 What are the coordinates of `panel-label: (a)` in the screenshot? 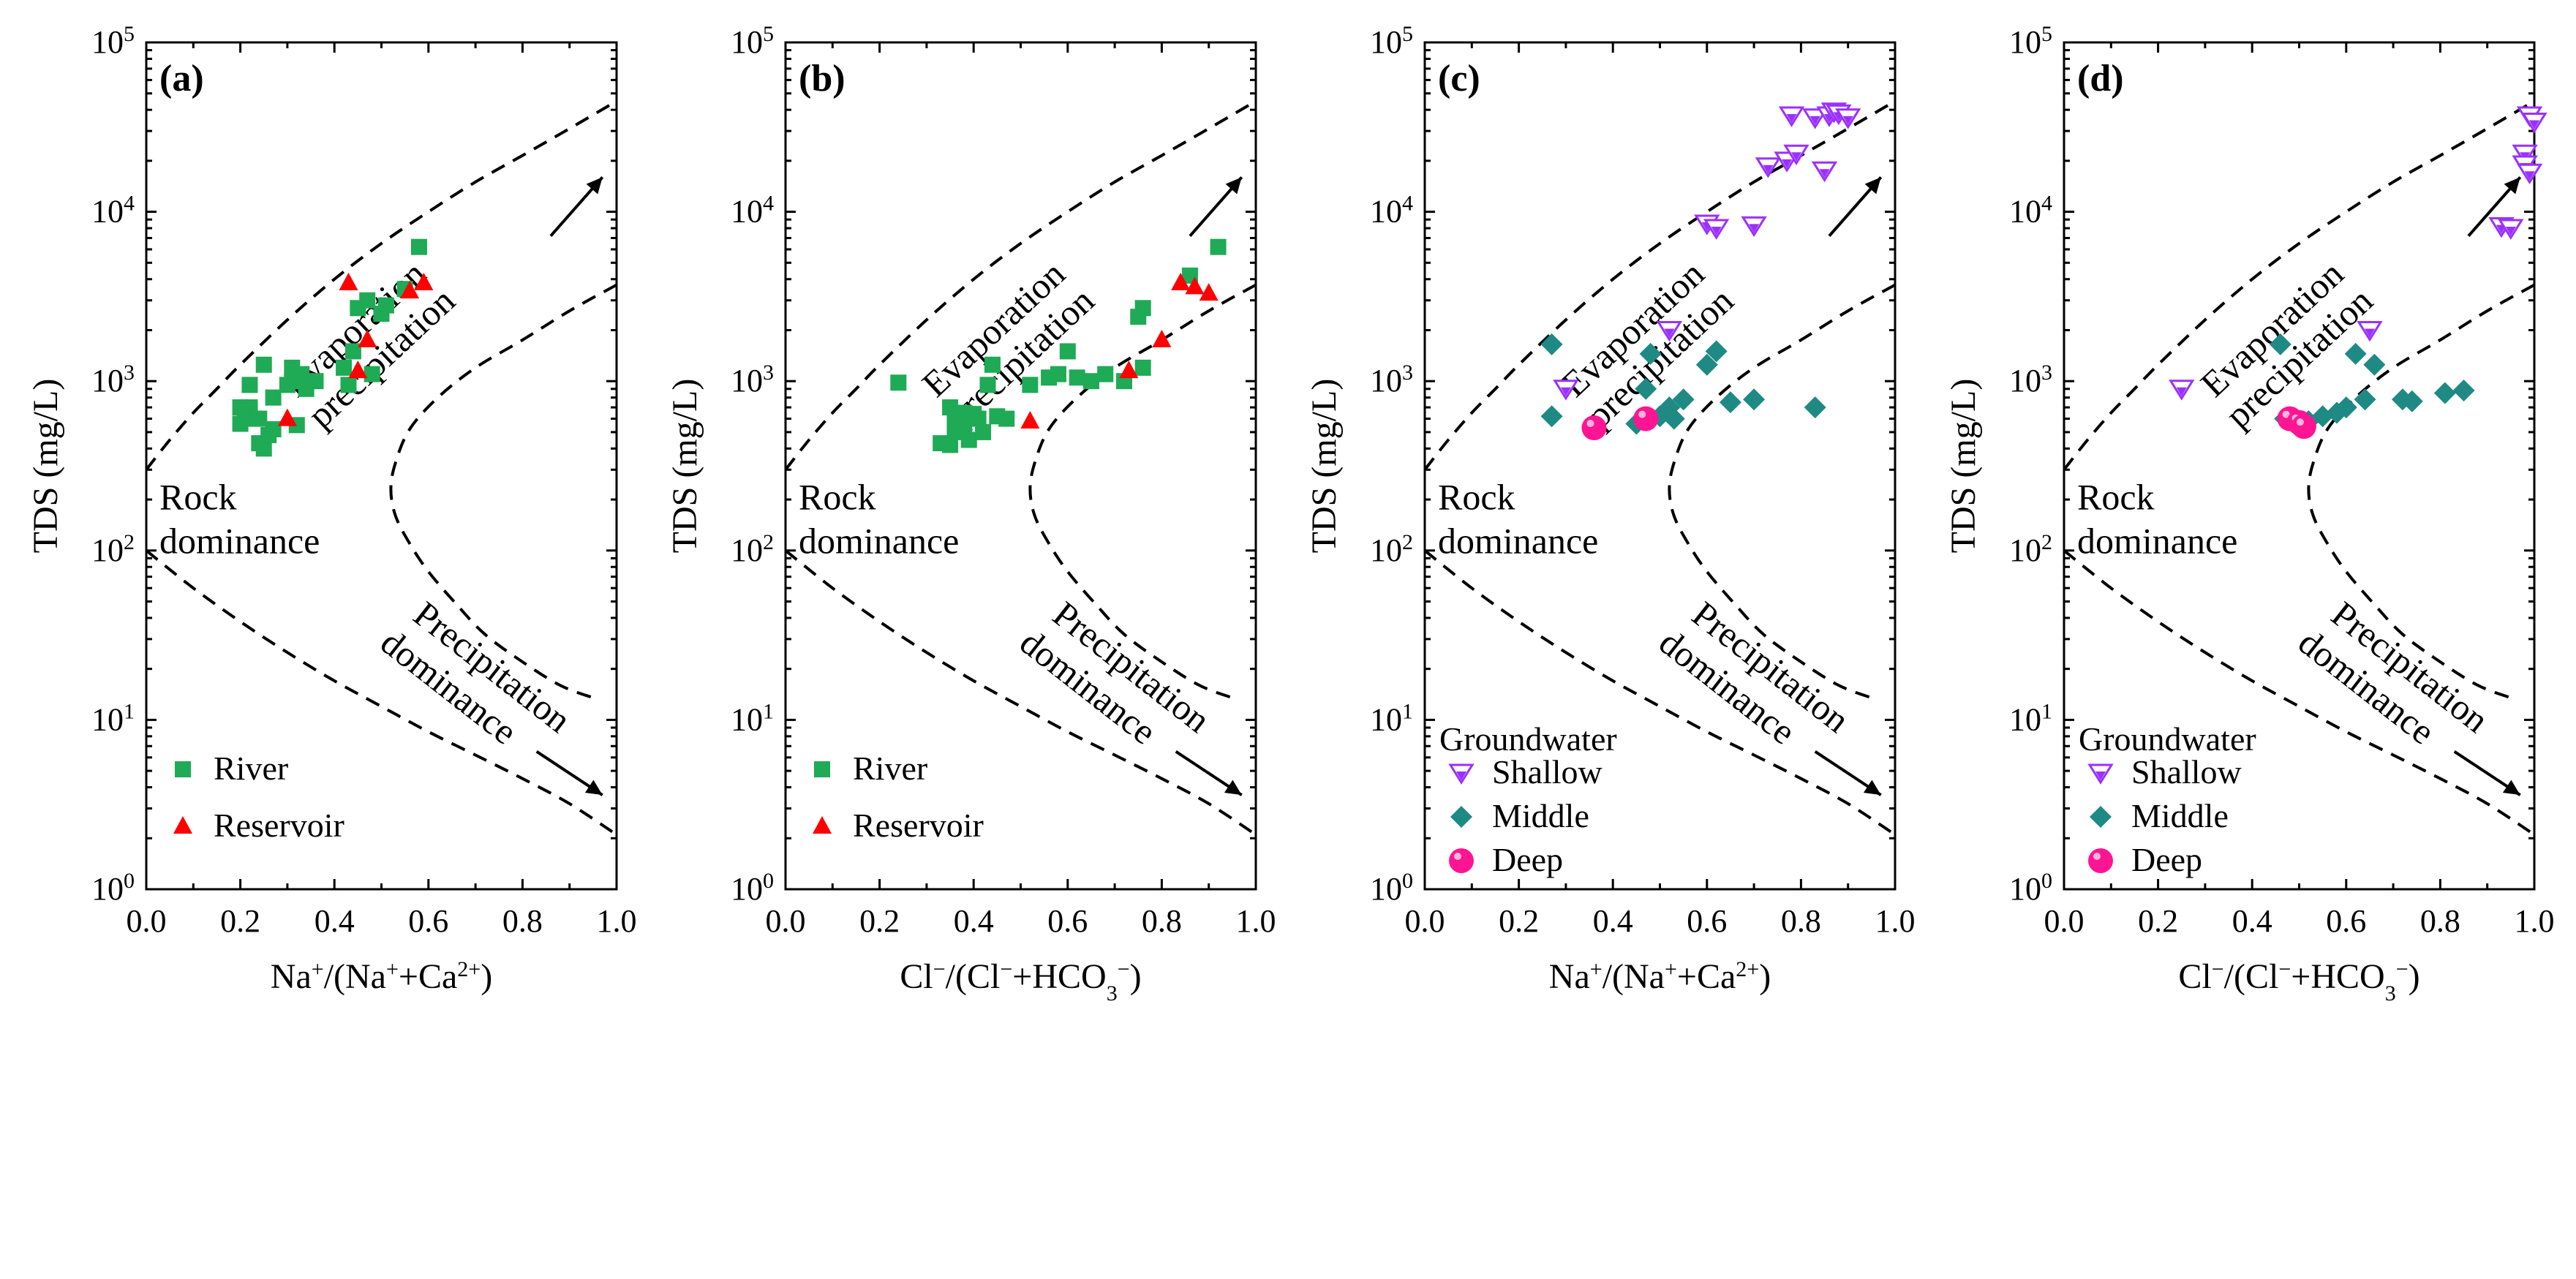 It's located at (181, 78).